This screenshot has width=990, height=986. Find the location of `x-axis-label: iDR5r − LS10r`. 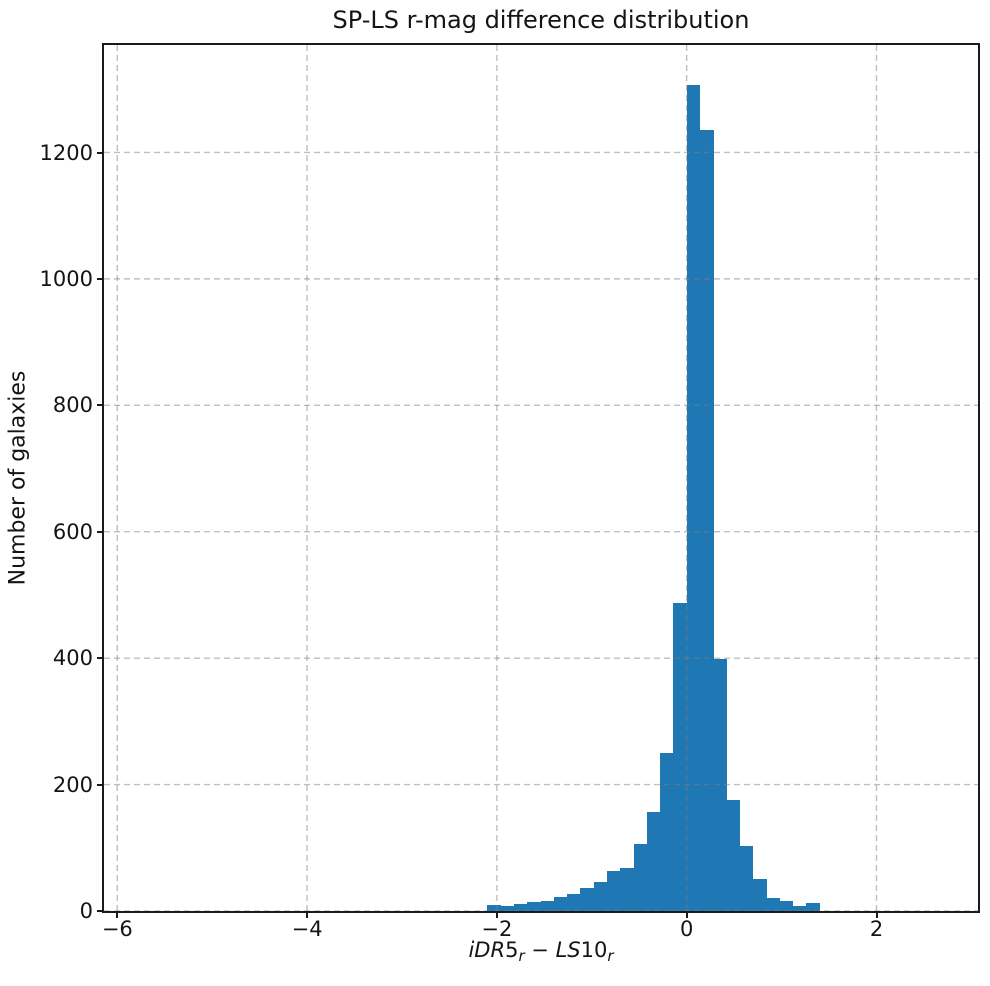

x-axis-label: iDR5r − LS10r is located at coordinates (541, 951).